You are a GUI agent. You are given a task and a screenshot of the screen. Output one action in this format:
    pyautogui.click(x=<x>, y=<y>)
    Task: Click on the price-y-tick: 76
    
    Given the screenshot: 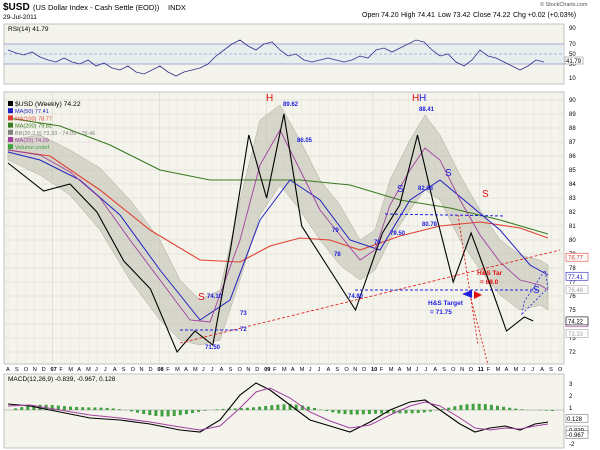 What is the action you would take?
    pyautogui.click(x=572, y=297)
    